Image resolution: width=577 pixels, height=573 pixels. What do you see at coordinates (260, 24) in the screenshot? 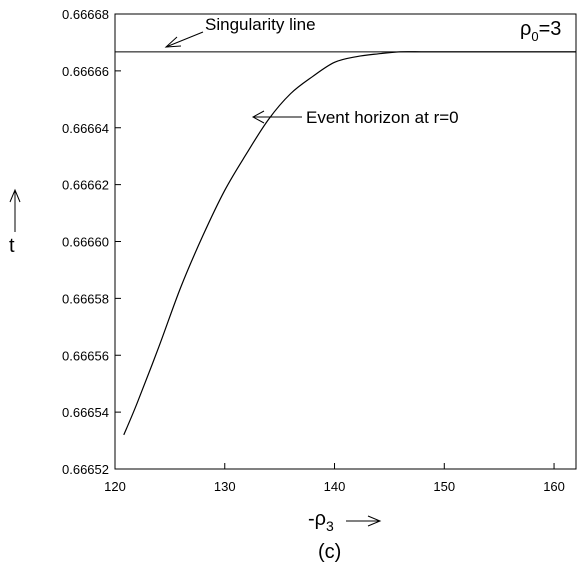
I see `singularity-annotation: Singularity line` at bounding box center [260, 24].